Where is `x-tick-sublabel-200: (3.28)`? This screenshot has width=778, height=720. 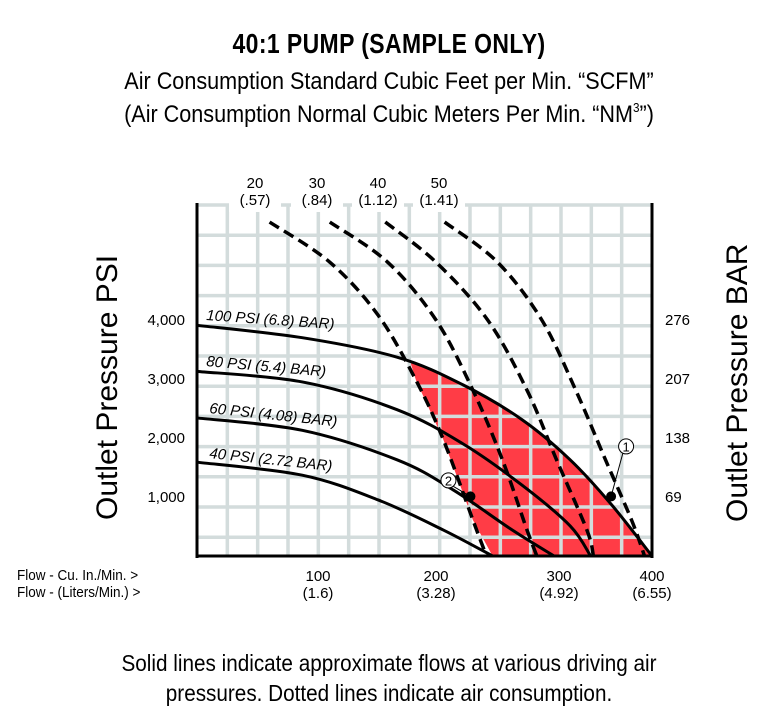
x-tick-sublabel-200: (3.28) is located at coordinates (435, 593).